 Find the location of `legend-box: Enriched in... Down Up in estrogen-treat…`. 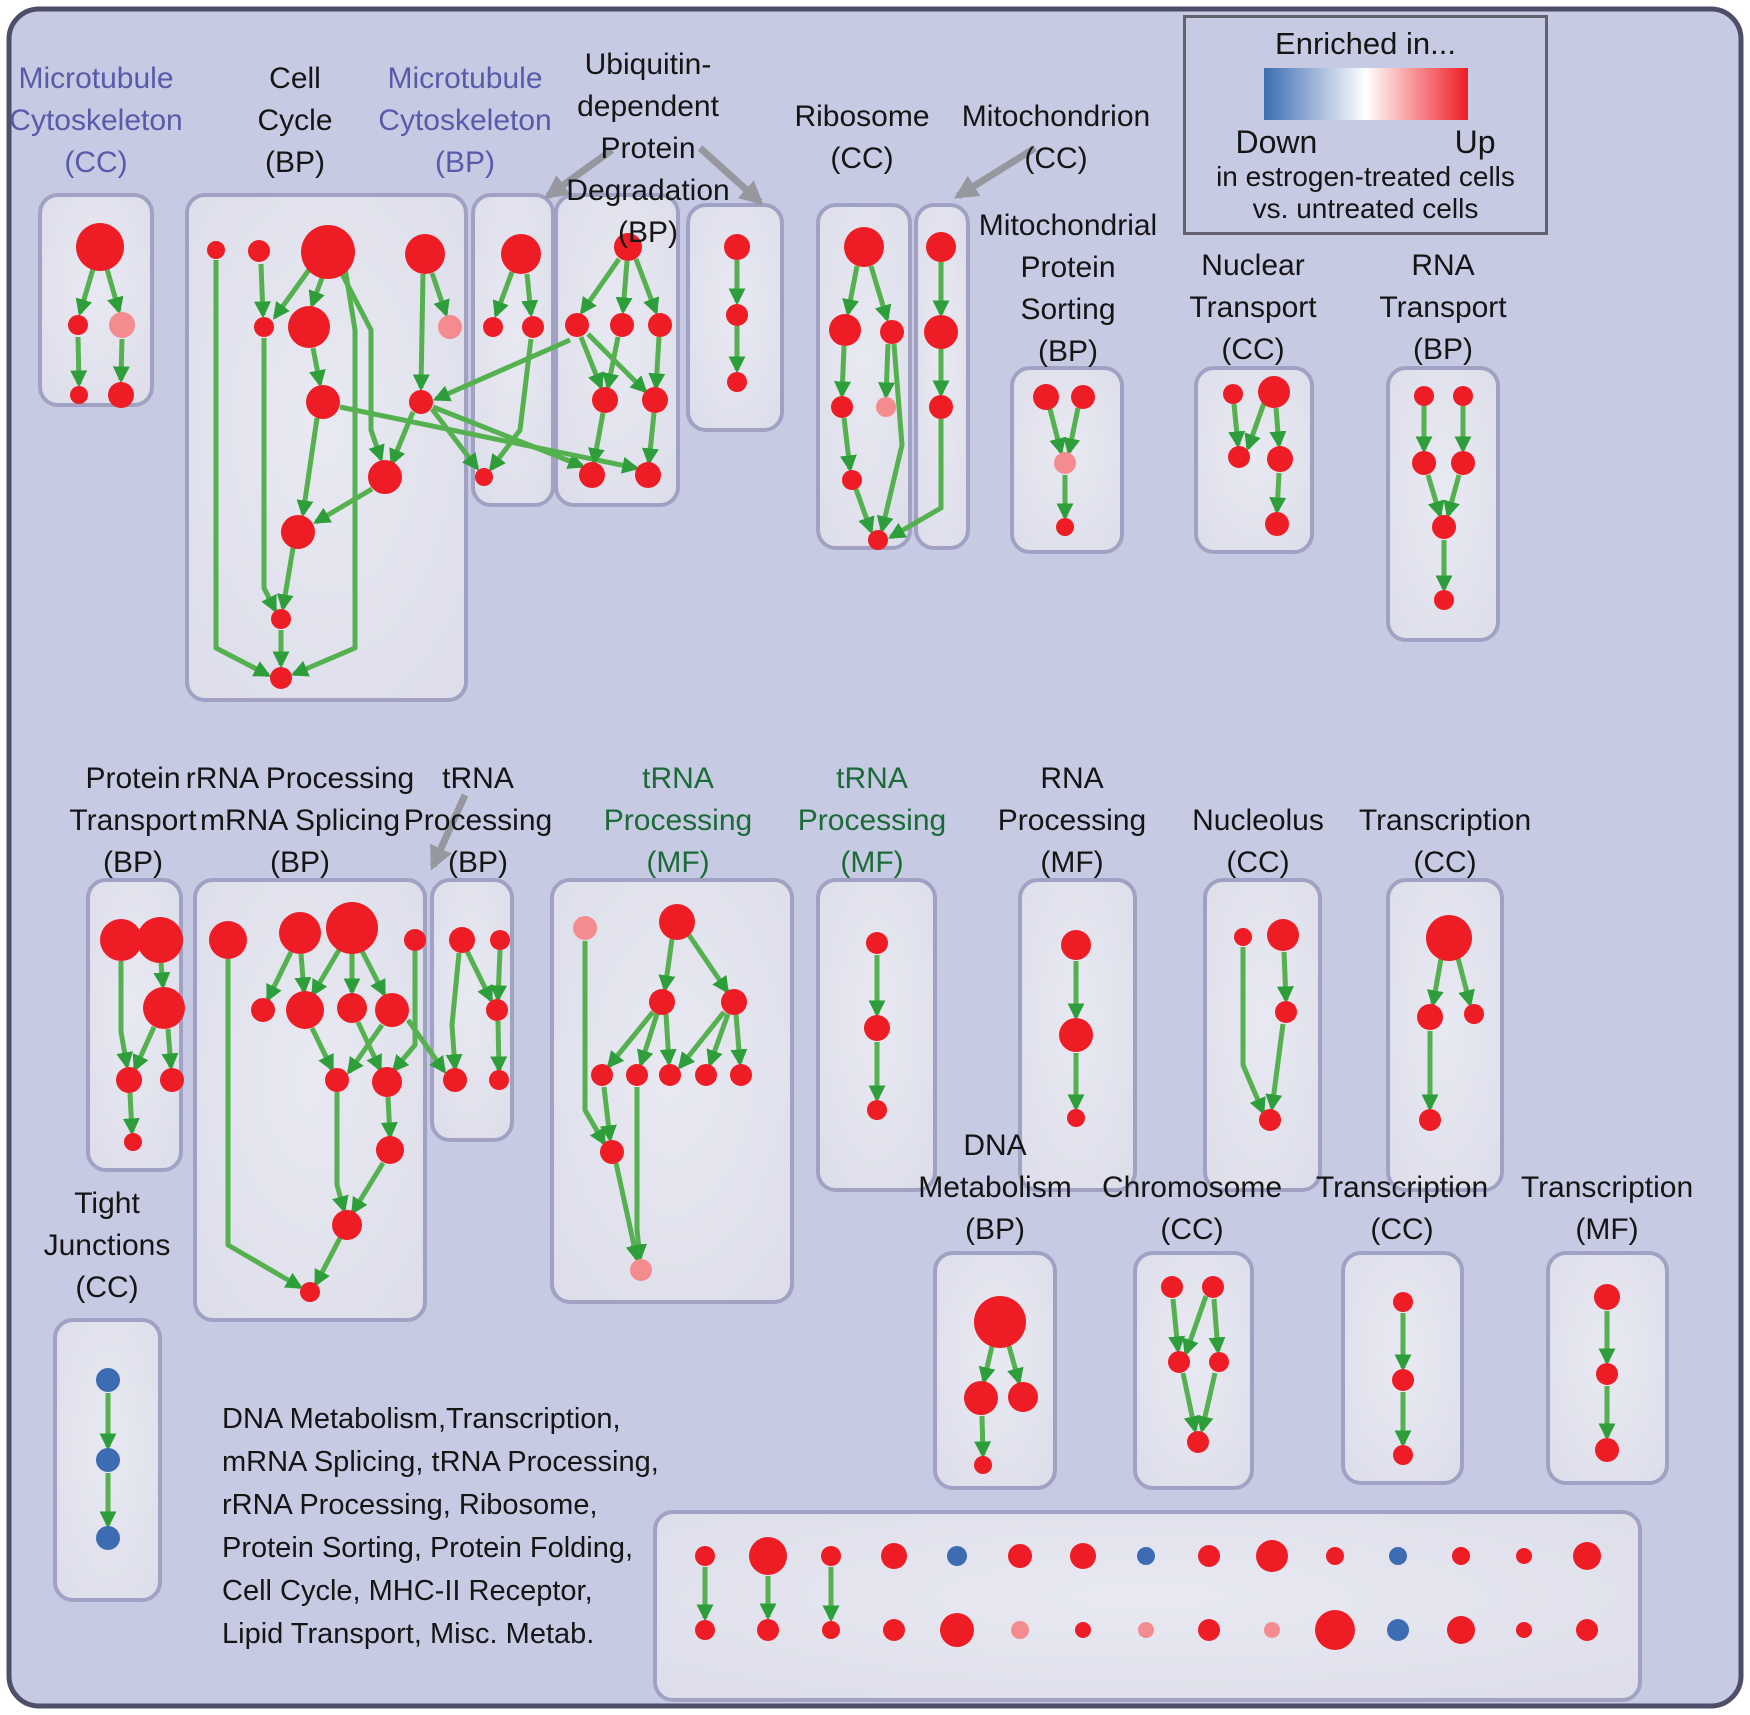

legend-box: Enriched in... Down Up in estrogen-treat… is located at coordinates (1365, 125).